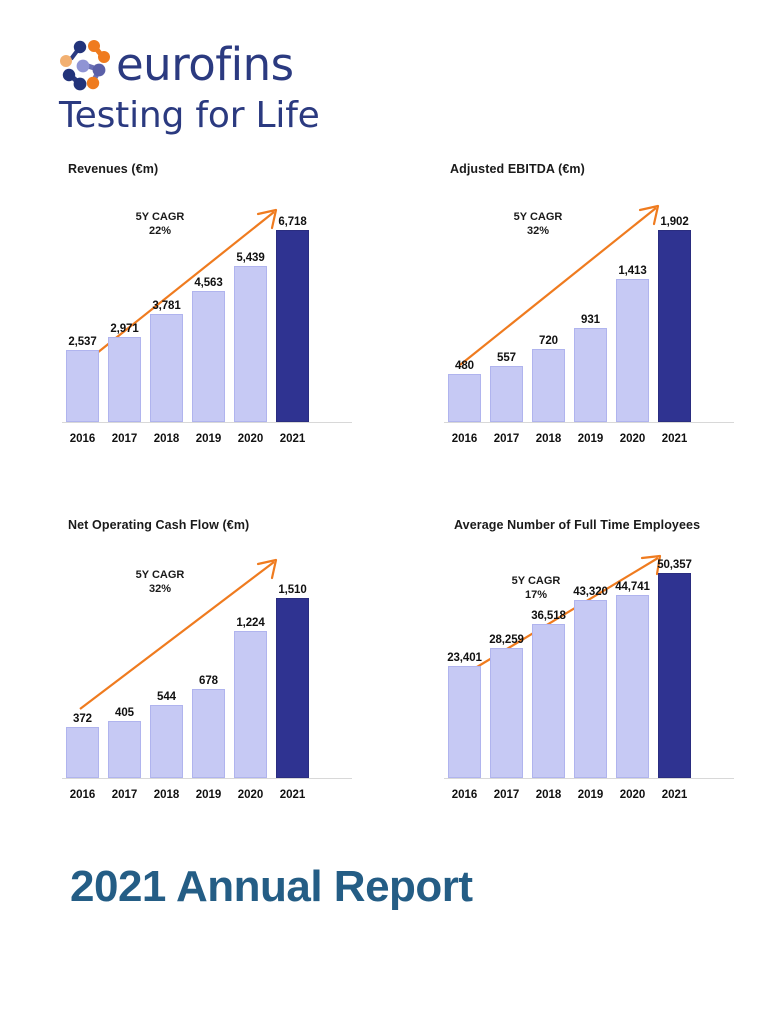 This screenshot has width=768, height=1024. I want to click on eurofins-logo: eurofins Testing for Life, so click(218, 85).